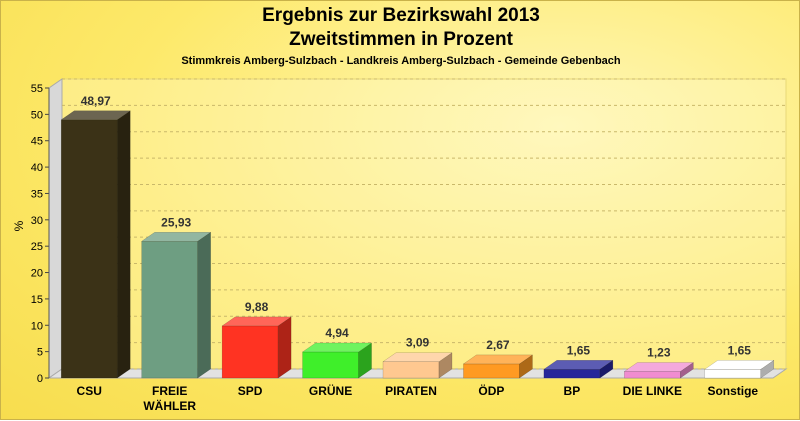 The image size is (800, 421). What do you see at coordinates (498, 345) in the screenshot?
I see `bar-value-label: 2,67` at bounding box center [498, 345].